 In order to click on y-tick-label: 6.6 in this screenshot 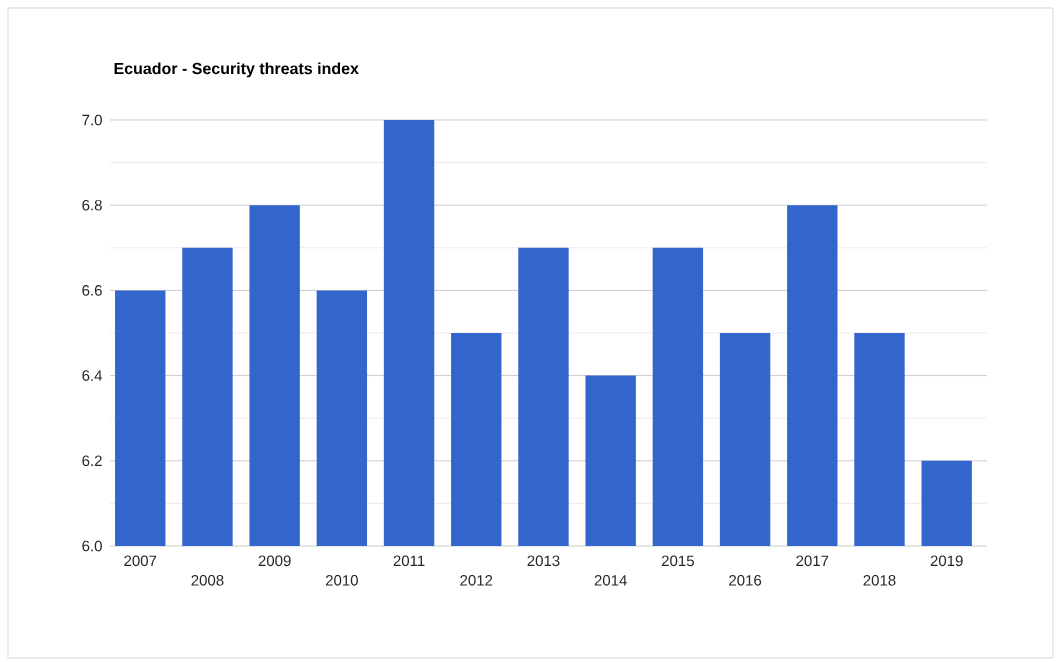, I will do `click(92, 290)`.